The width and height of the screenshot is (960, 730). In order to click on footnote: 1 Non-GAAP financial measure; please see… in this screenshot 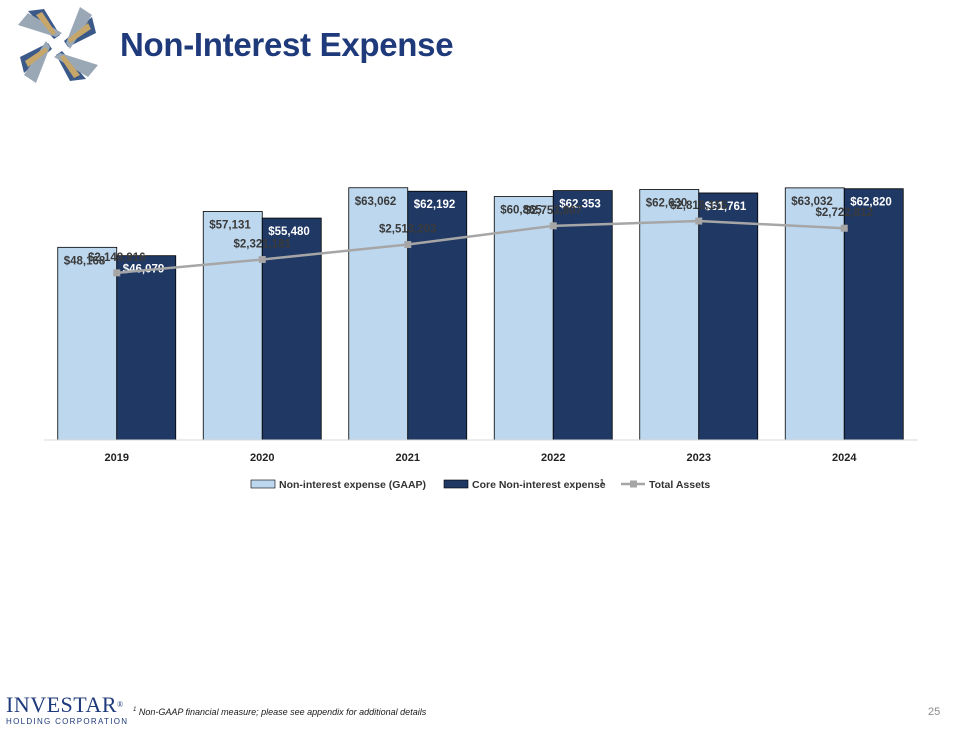, I will do `click(279, 712)`.